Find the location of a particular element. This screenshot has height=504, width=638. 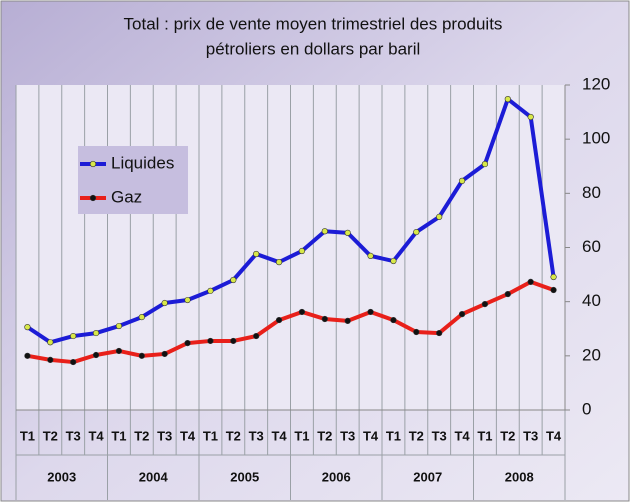

y-tick-label: 100 is located at coordinates (596, 138).